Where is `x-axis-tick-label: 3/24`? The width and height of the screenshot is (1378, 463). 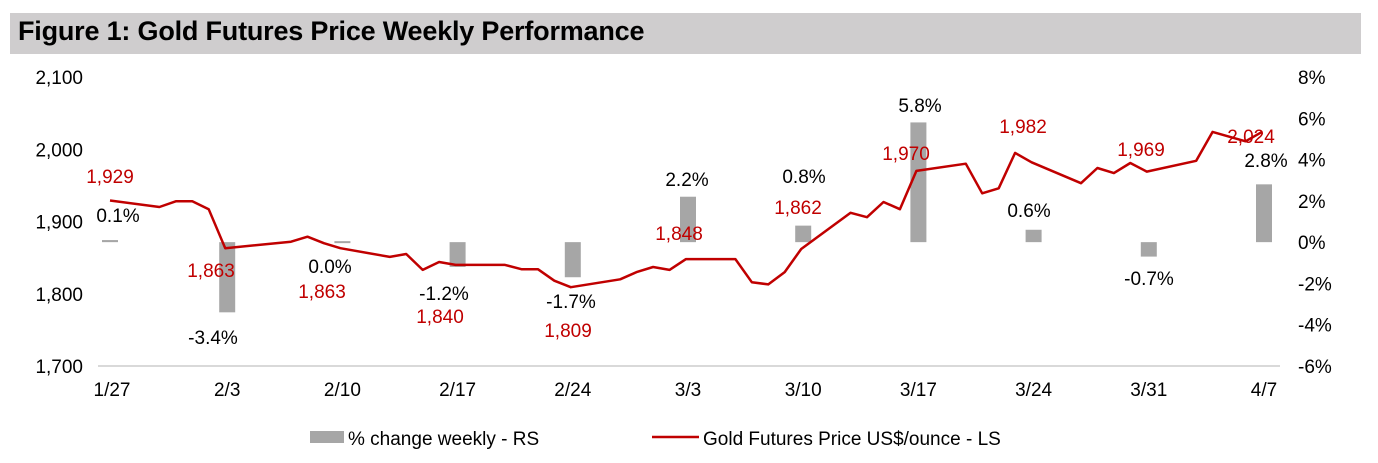
x-axis-tick-label: 3/24 is located at coordinates (1033, 390).